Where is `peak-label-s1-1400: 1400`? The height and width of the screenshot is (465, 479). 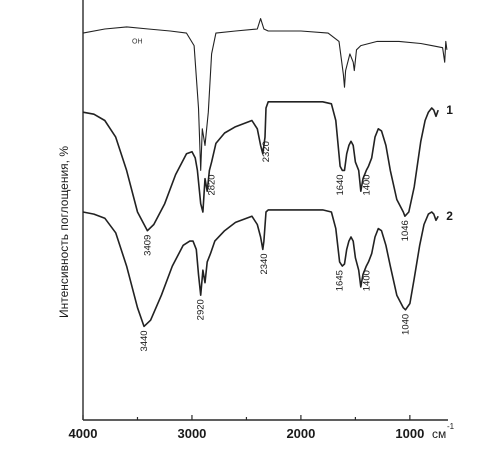 peak-label-s1-1400: 1400 is located at coordinates (366, 184).